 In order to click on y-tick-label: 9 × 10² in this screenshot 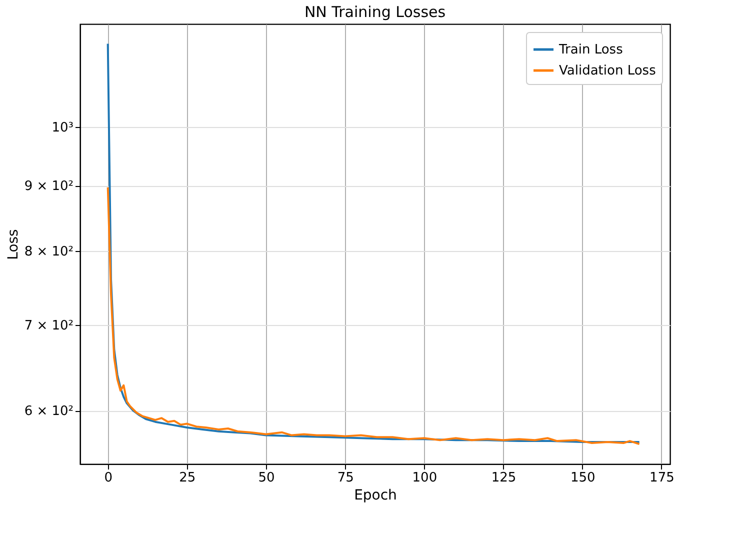, I will do `click(49, 186)`.